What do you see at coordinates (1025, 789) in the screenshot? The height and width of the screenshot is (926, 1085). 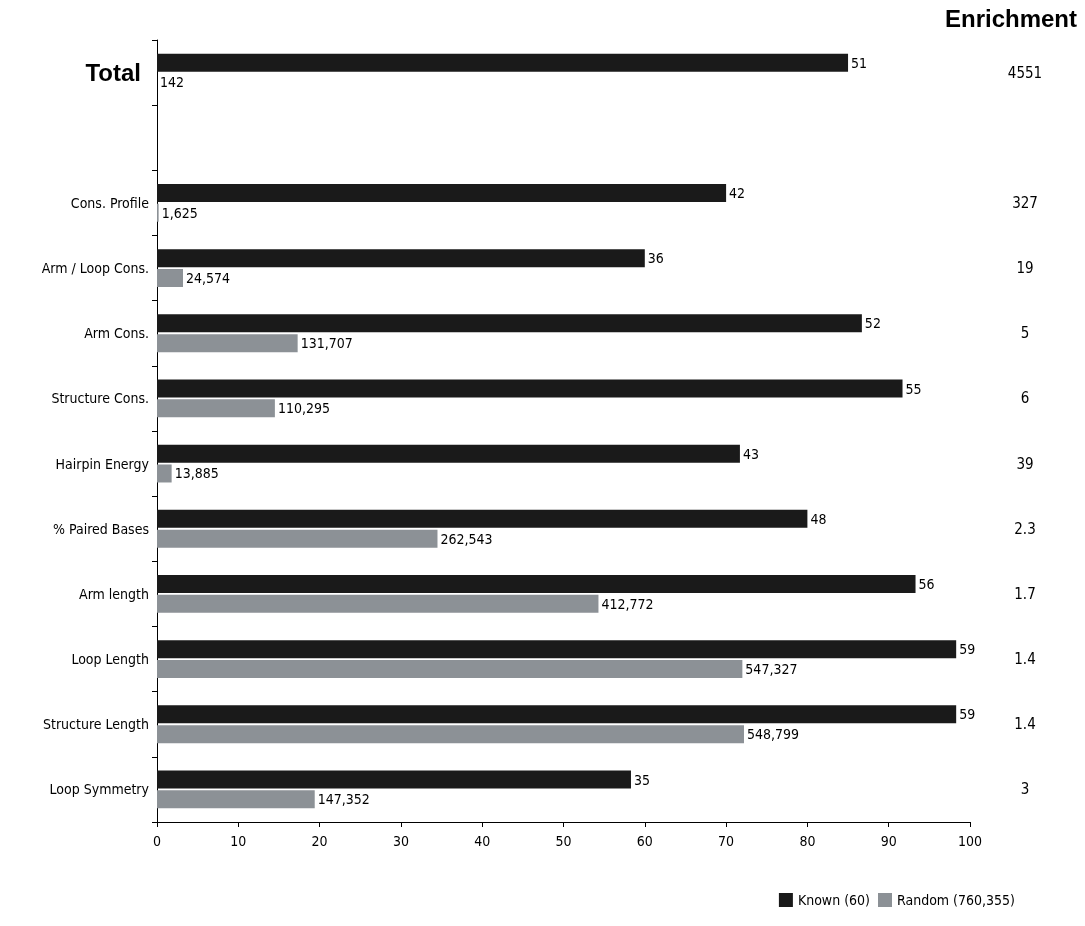 I see `text: 3` at bounding box center [1025, 789].